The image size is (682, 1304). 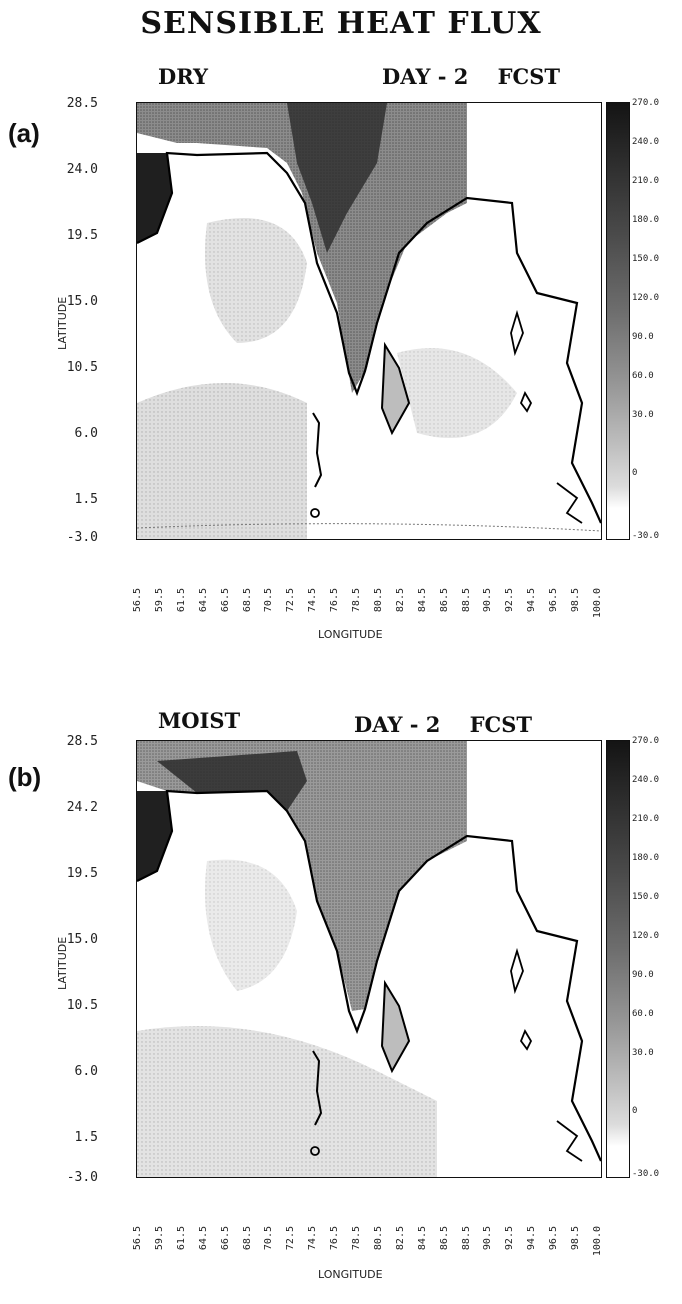 What do you see at coordinates (82, 741) in the screenshot?
I see `panel-b-ytick: 28.5` at bounding box center [82, 741].